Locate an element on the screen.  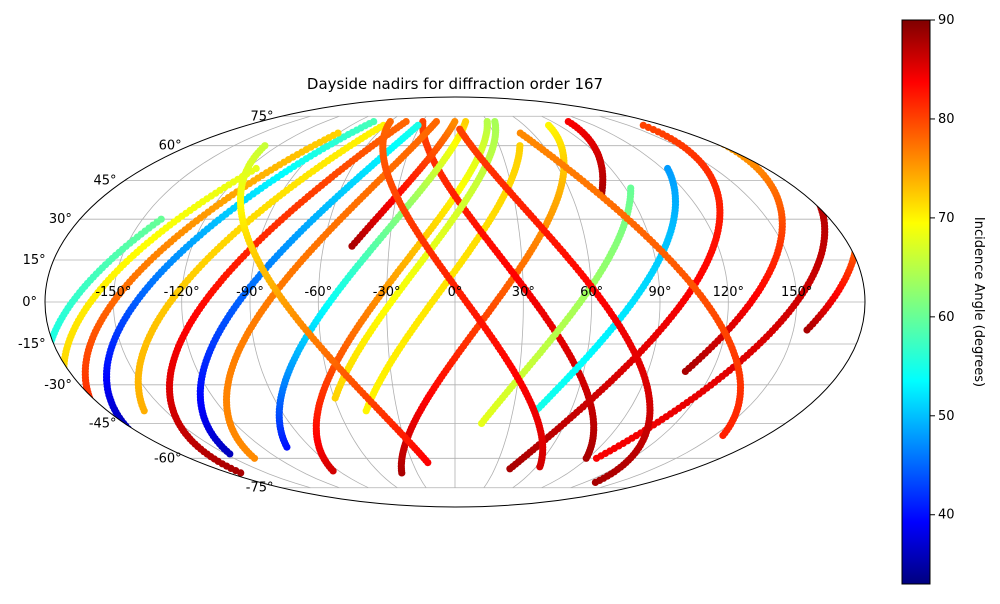
latitude-tick-label: -30° is located at coordinates (58, 385).